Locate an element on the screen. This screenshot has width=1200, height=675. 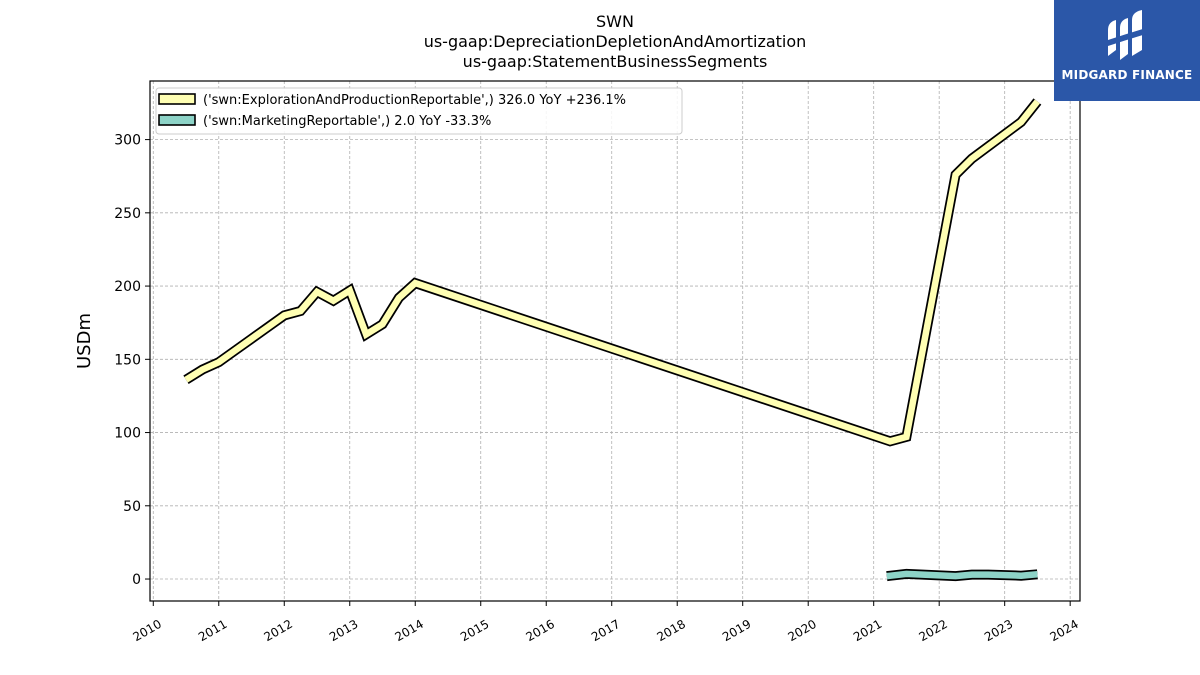
x-tick-label: 2024 is located at coordinates (1063, 630).